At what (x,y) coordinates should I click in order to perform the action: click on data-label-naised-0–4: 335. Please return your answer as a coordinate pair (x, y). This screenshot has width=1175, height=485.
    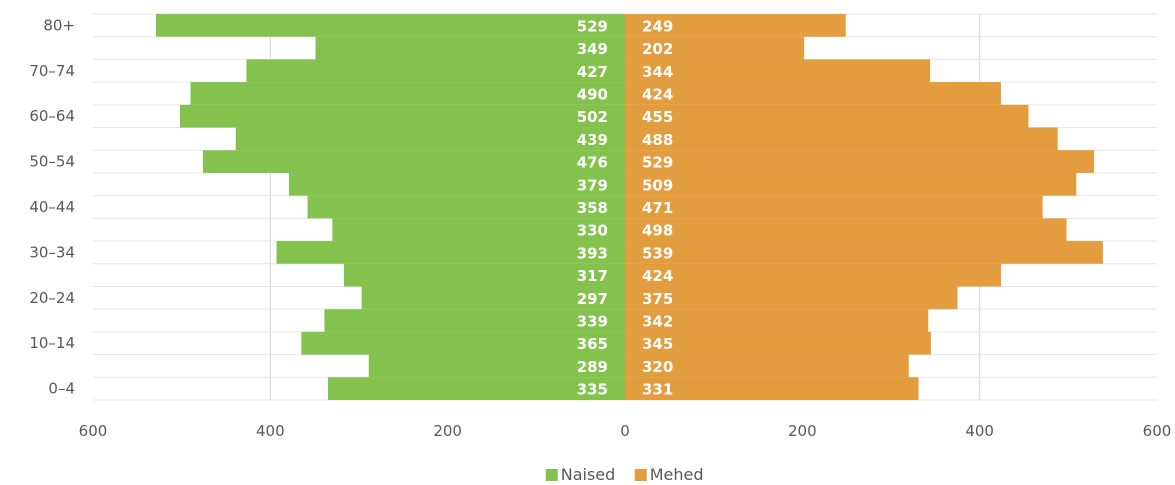
    Looking at the image, I should click on (592, 390).